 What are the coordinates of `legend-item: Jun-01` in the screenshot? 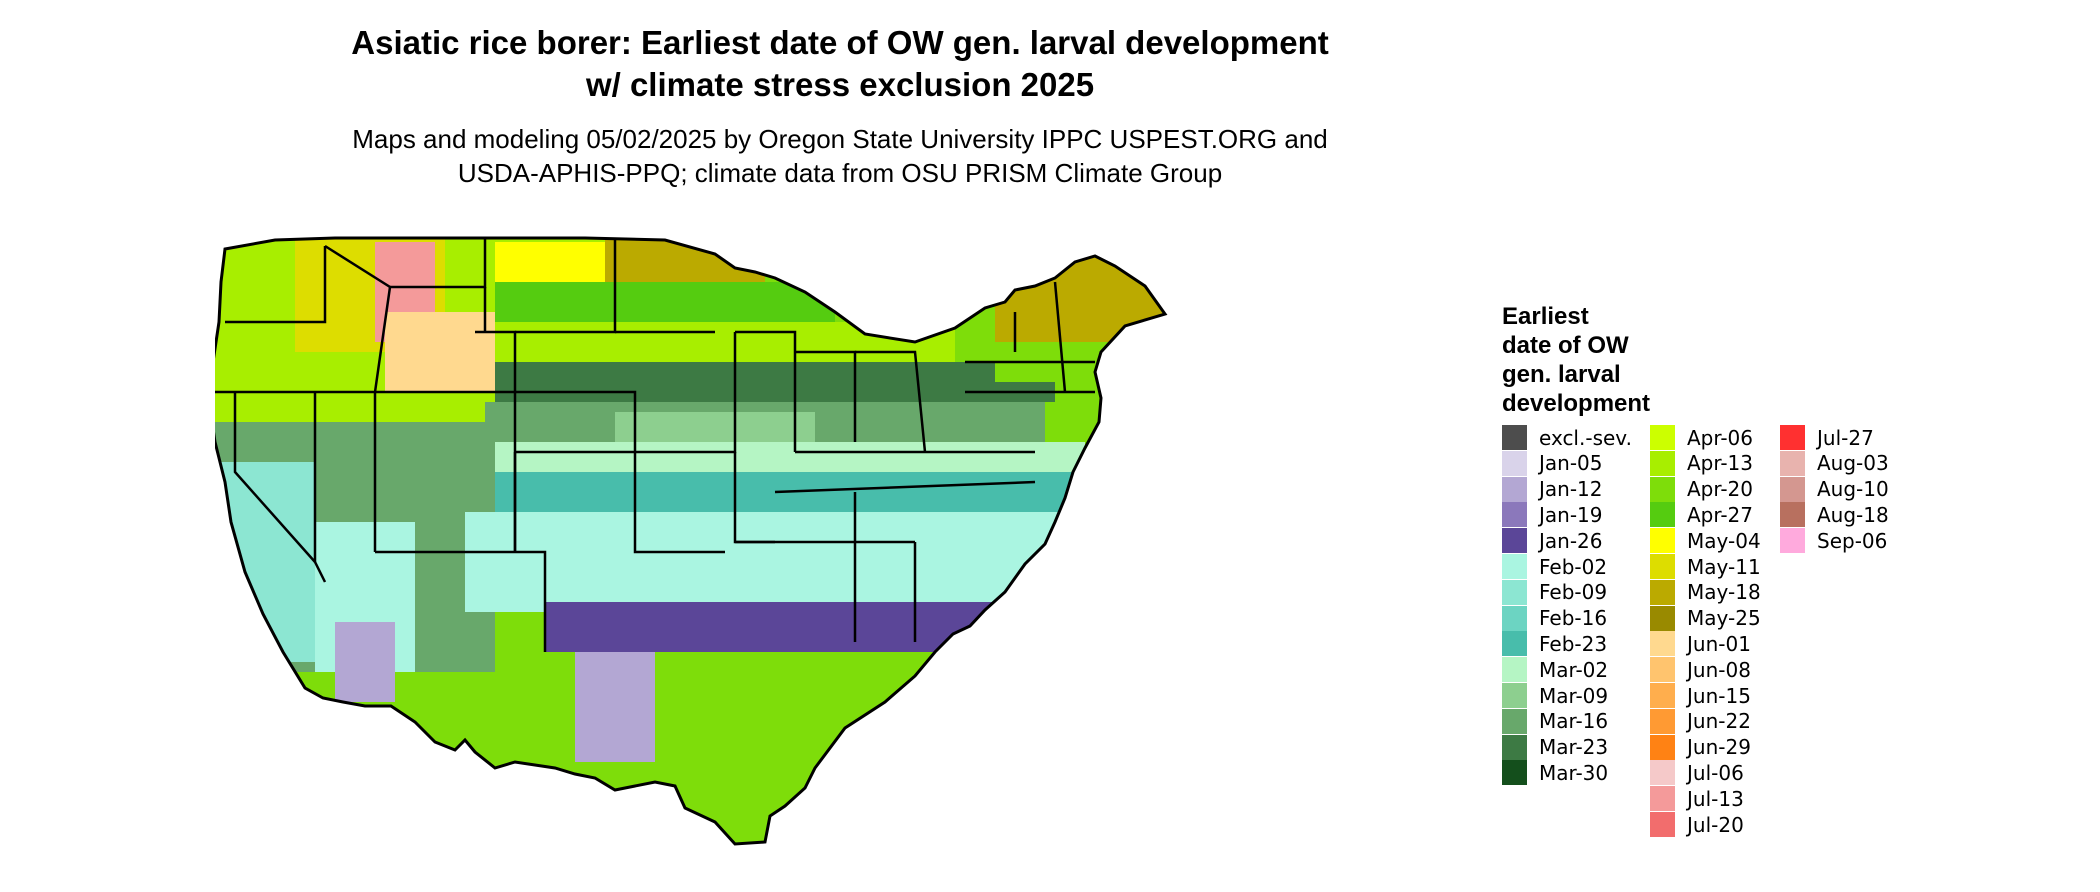 It's located at (1700, 644).